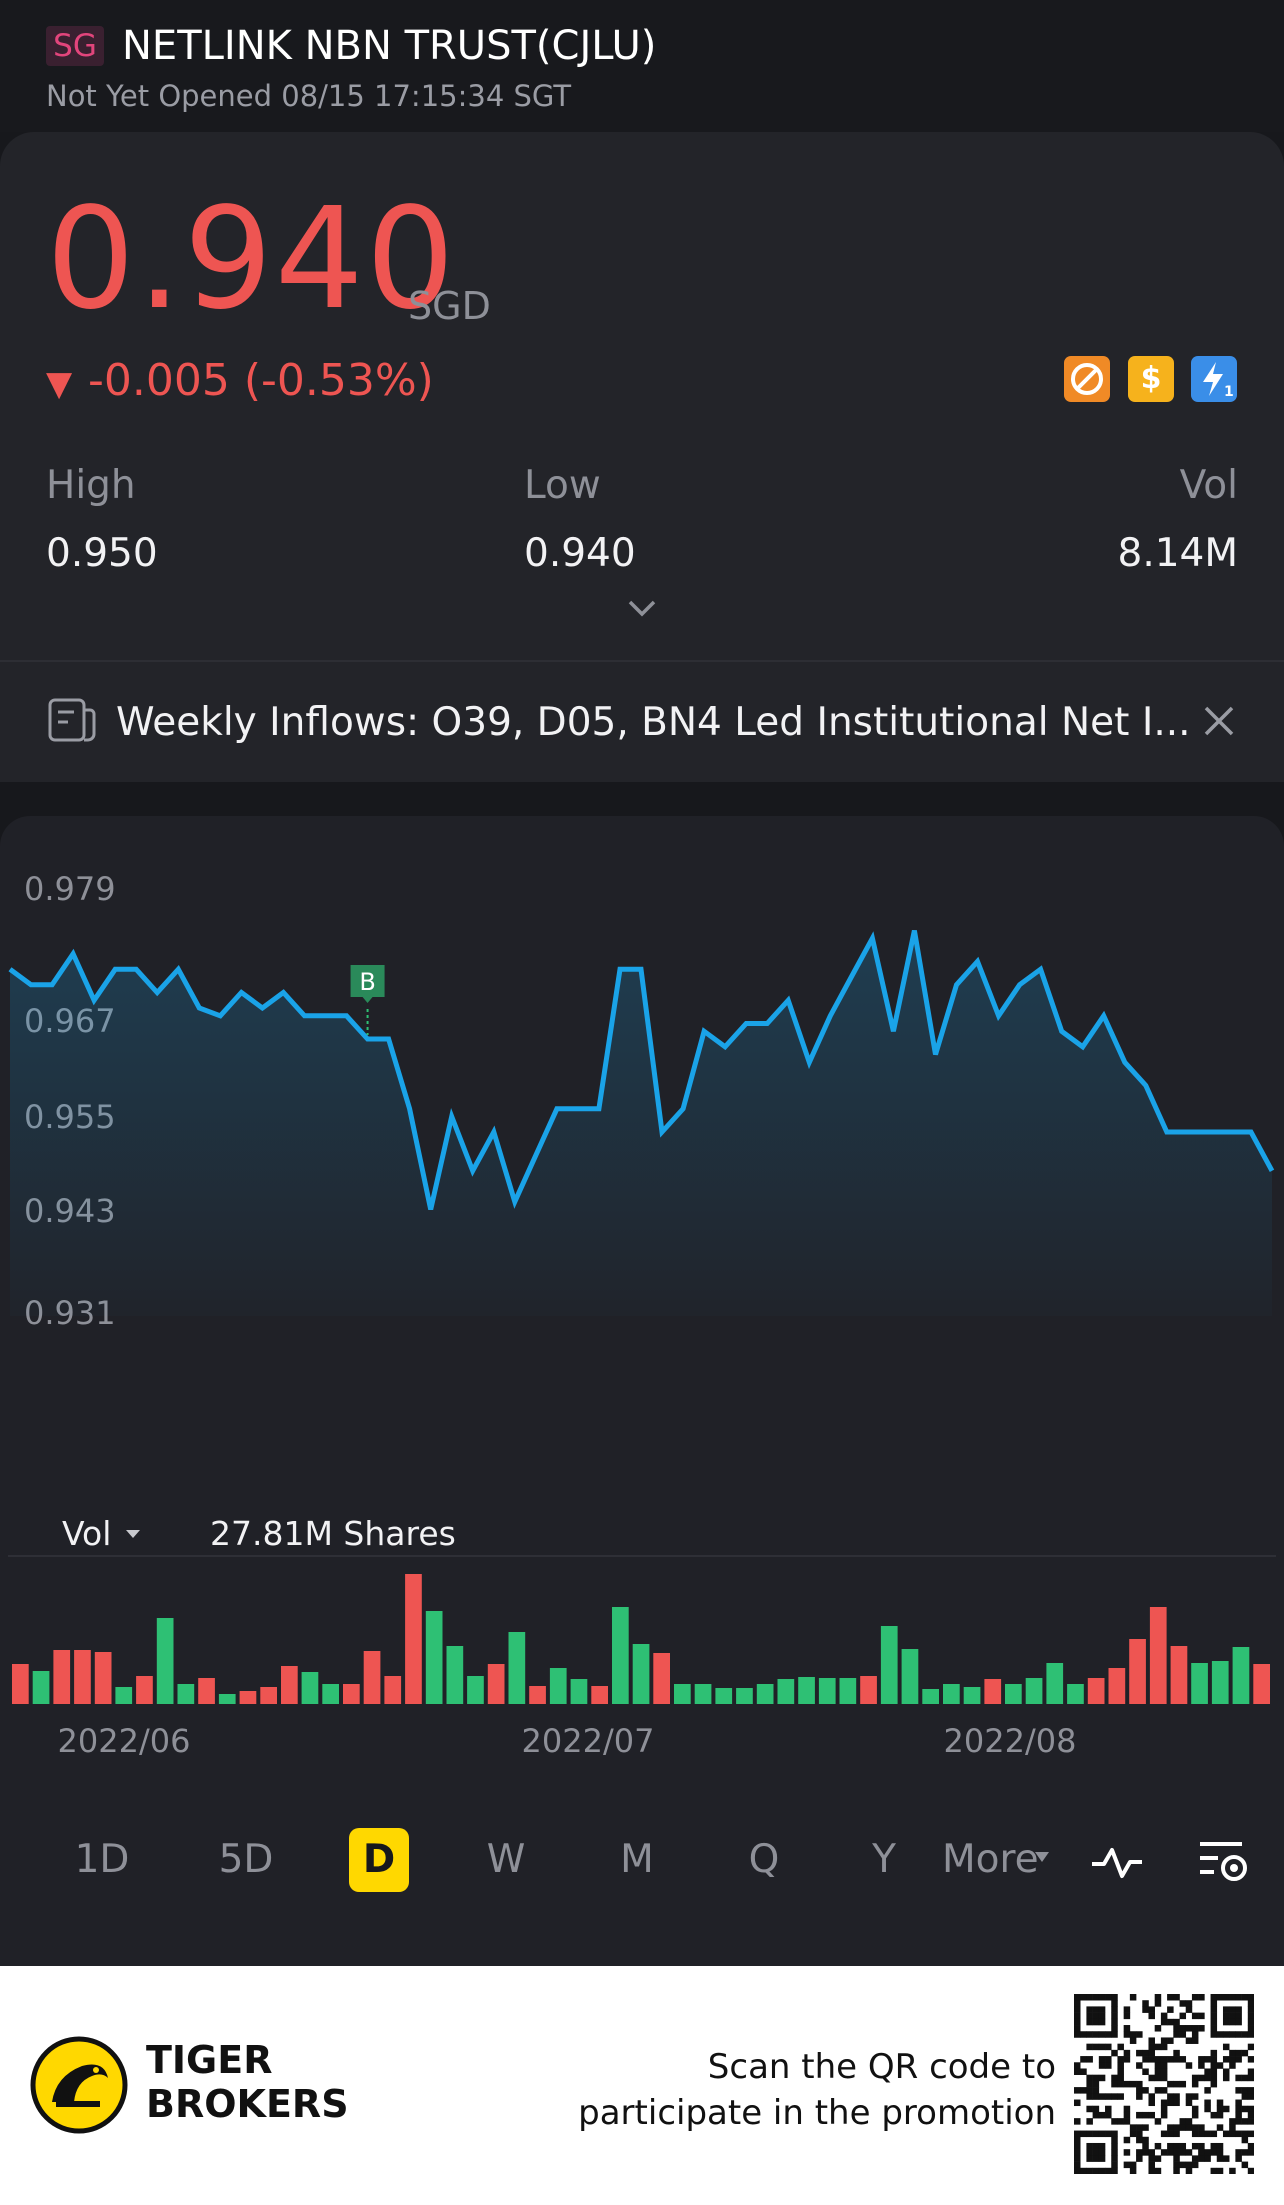  I want to click on buy-marker, so click(367, 984).